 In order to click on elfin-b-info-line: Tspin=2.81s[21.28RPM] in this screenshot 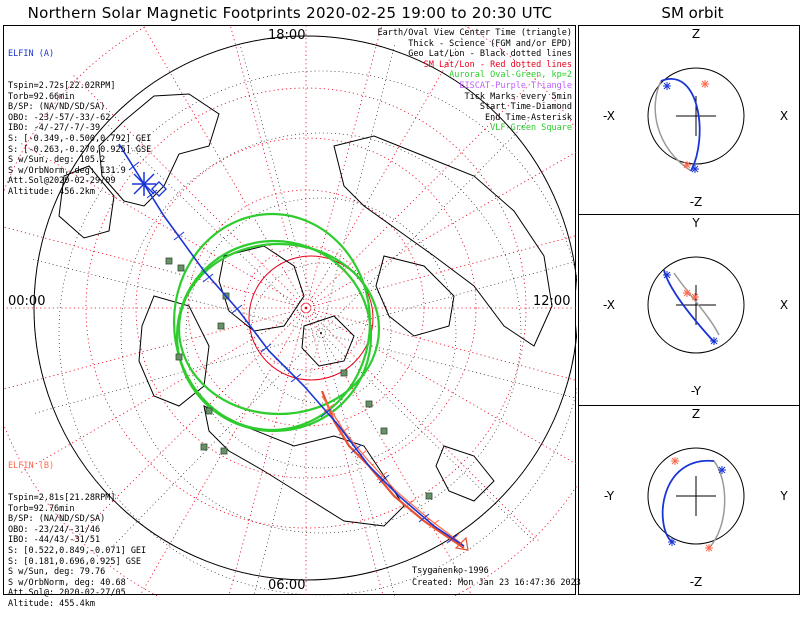, I will do `click(62, 497)`.